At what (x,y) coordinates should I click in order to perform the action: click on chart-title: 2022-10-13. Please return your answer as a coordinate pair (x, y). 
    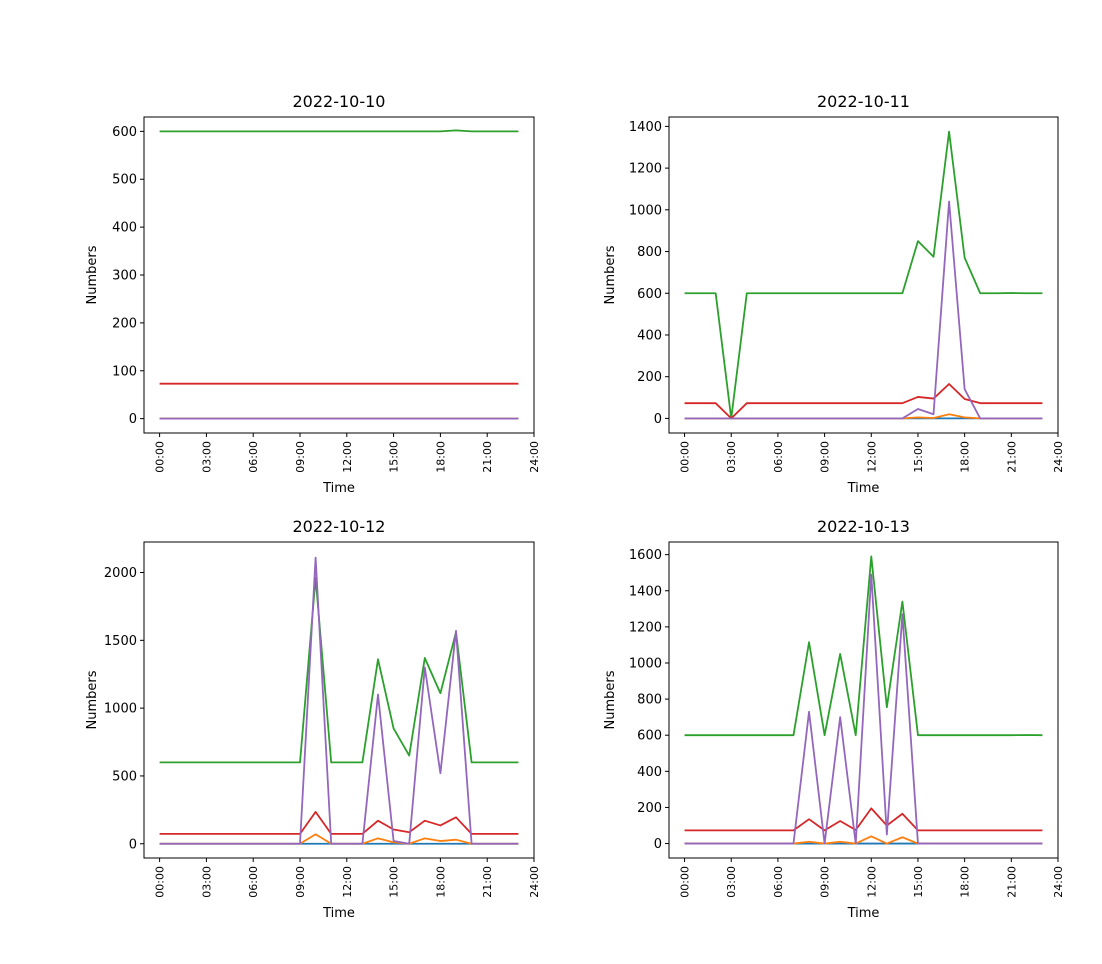
    Looking at the image, I should click on (863, 526).